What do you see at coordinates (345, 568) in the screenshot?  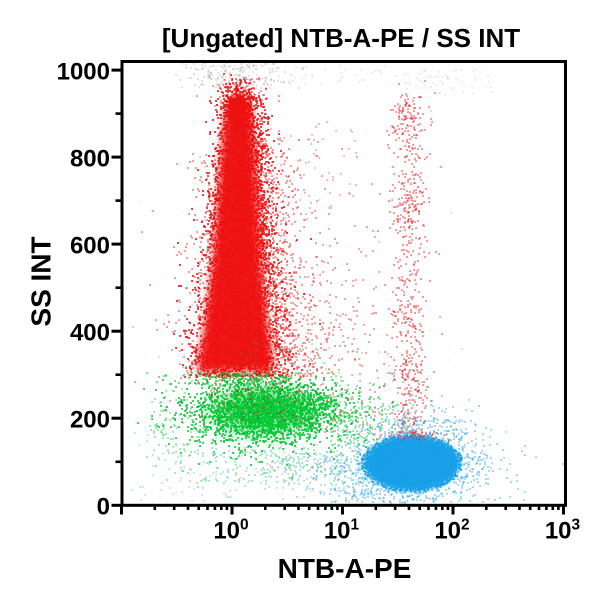 I see `svg-text: NTB-A-PE` at bounding box center [345, 568].